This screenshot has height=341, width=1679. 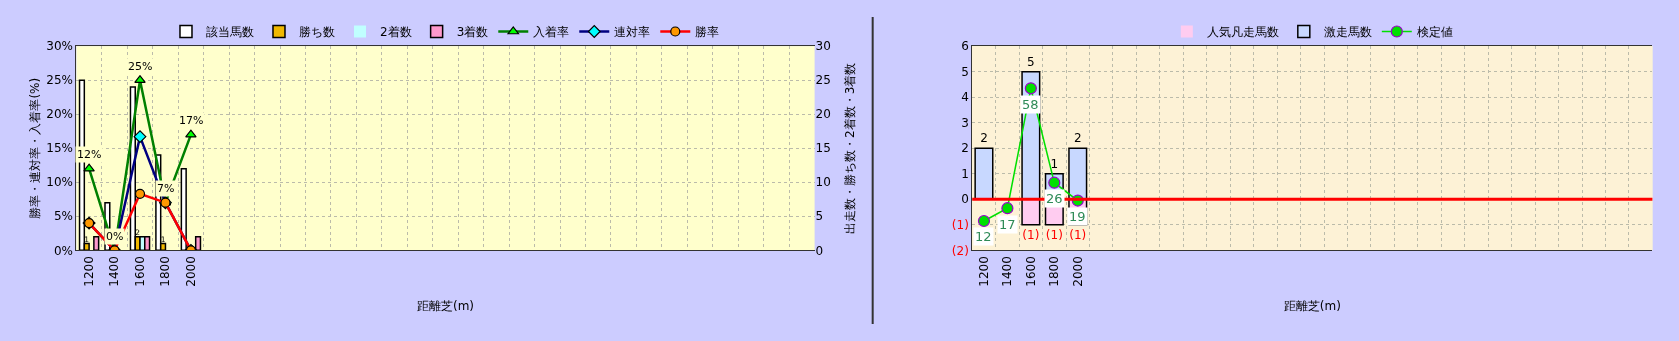 I want to click on y2-tick-label: 30, so click(x=823, y=46).